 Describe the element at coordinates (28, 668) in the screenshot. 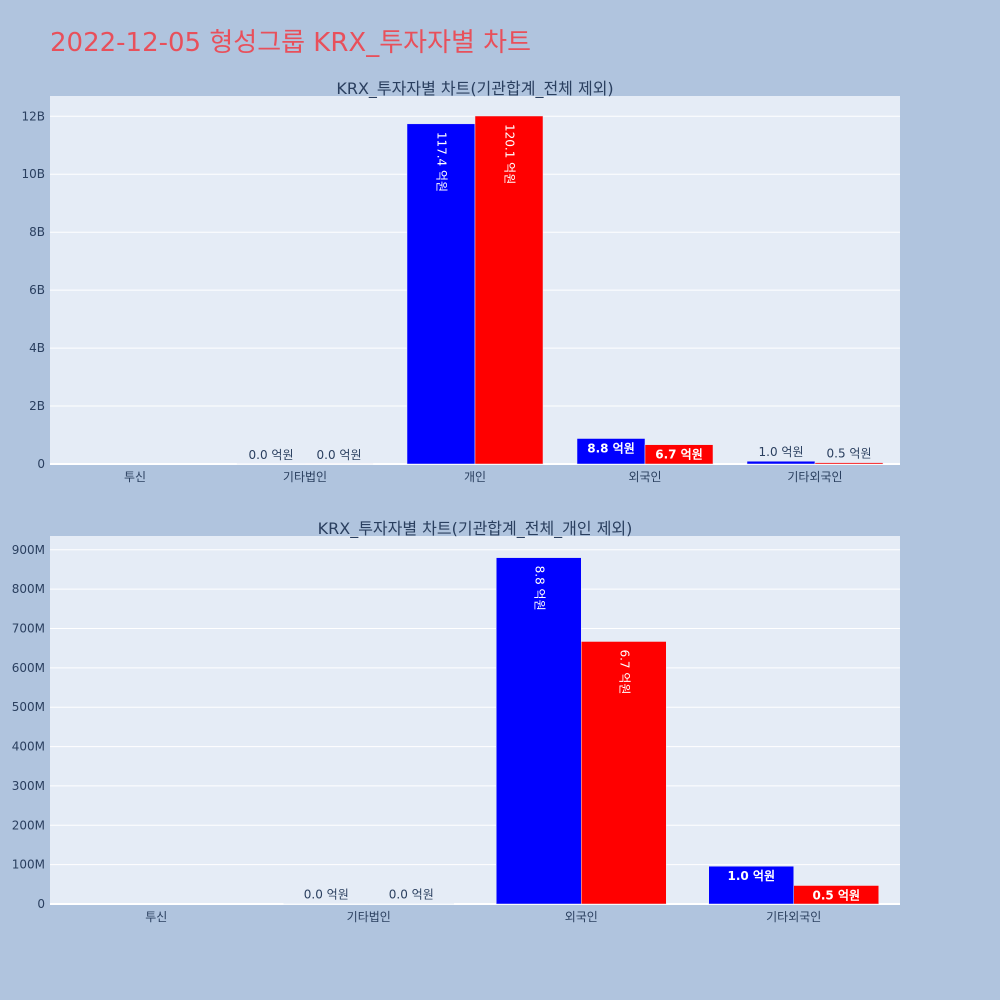

I see `y-tick-label: 600M` at that location.